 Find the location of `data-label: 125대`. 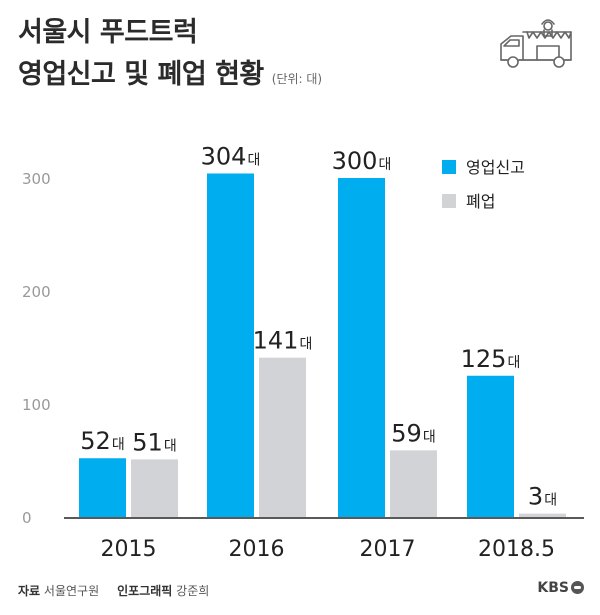

data-label: 125대 is located at coordinates (491, 359).